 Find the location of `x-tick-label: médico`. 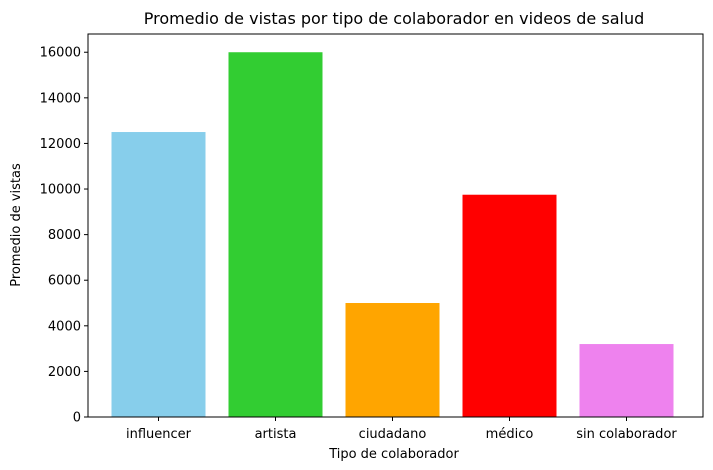

x-tick-label: médico is located at coordinates (510, 434).